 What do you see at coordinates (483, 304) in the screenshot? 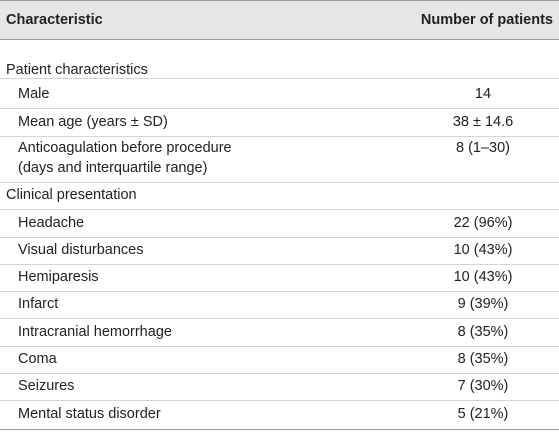
I see `row-value: 9 (39%)` at bounding box center [483, 304].